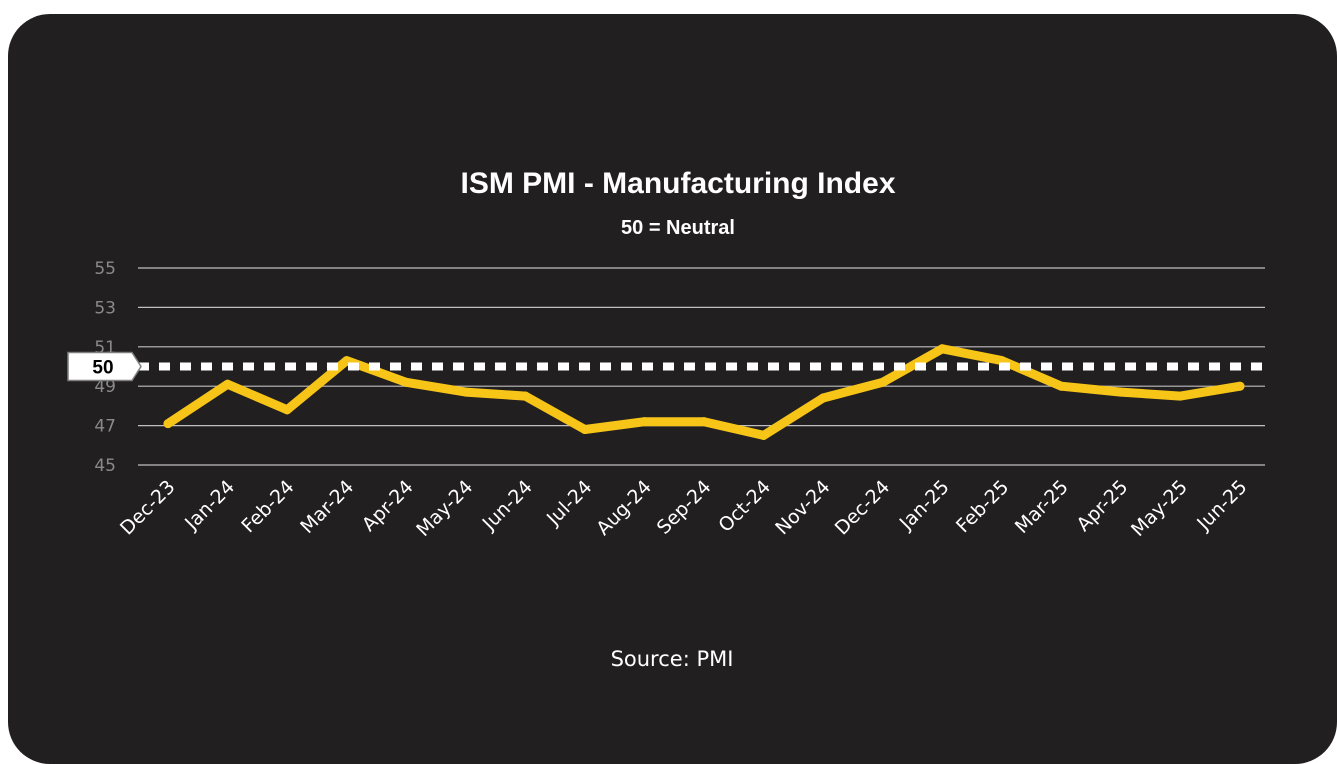 This screenshot has width=1337, height=764. I want to click on y-tick-label: 49, so click(105, 387).